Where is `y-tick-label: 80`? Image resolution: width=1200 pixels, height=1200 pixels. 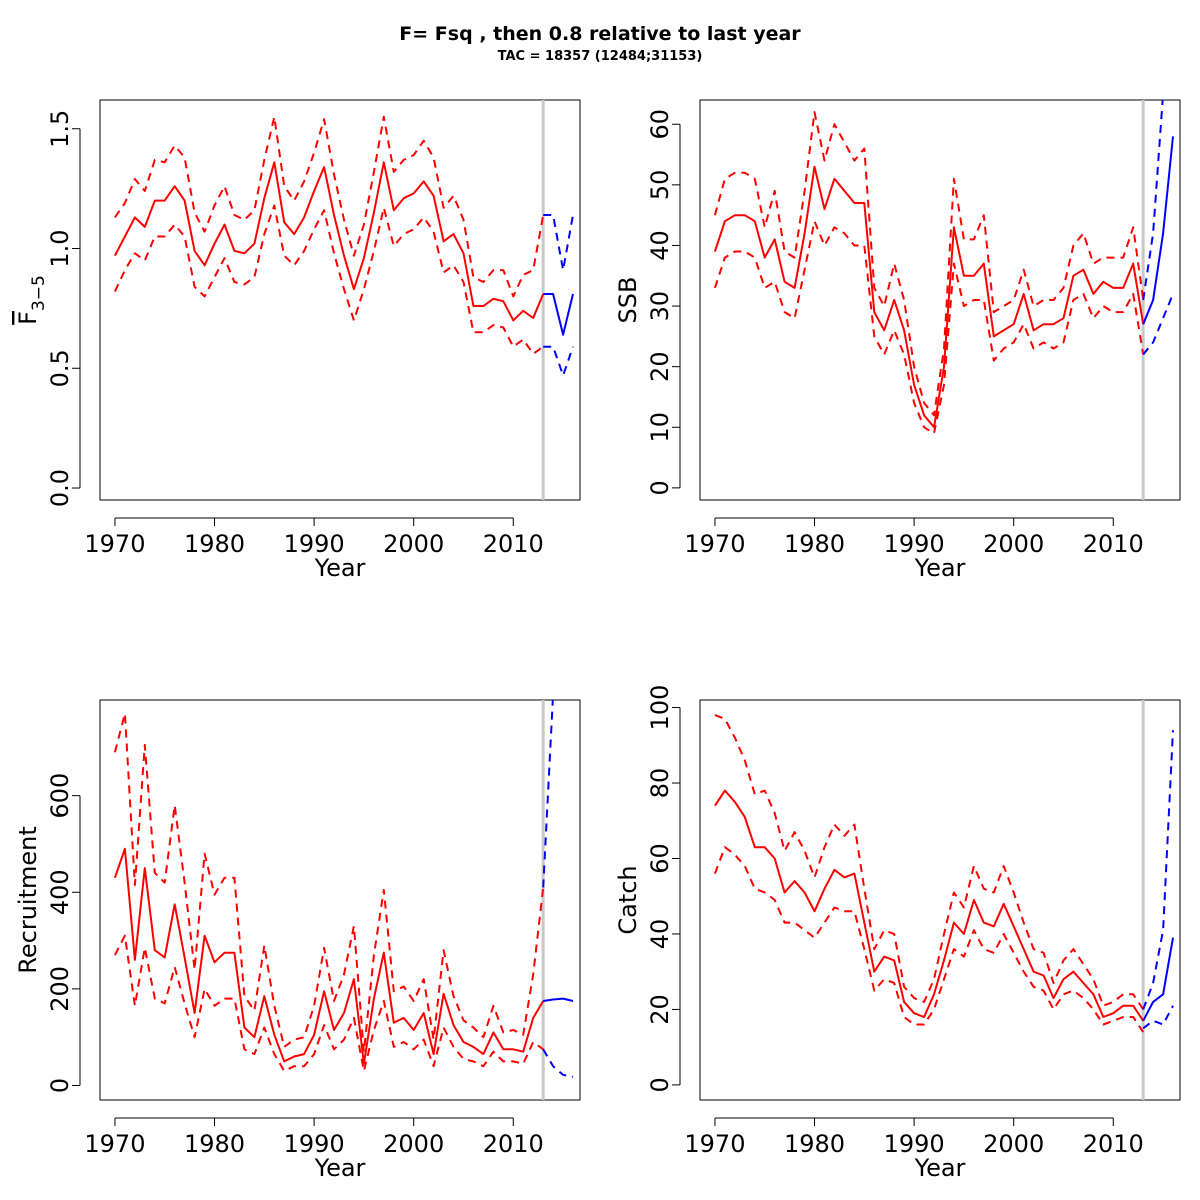
y-tick-label: 80 is located at coordinates (660, 783).